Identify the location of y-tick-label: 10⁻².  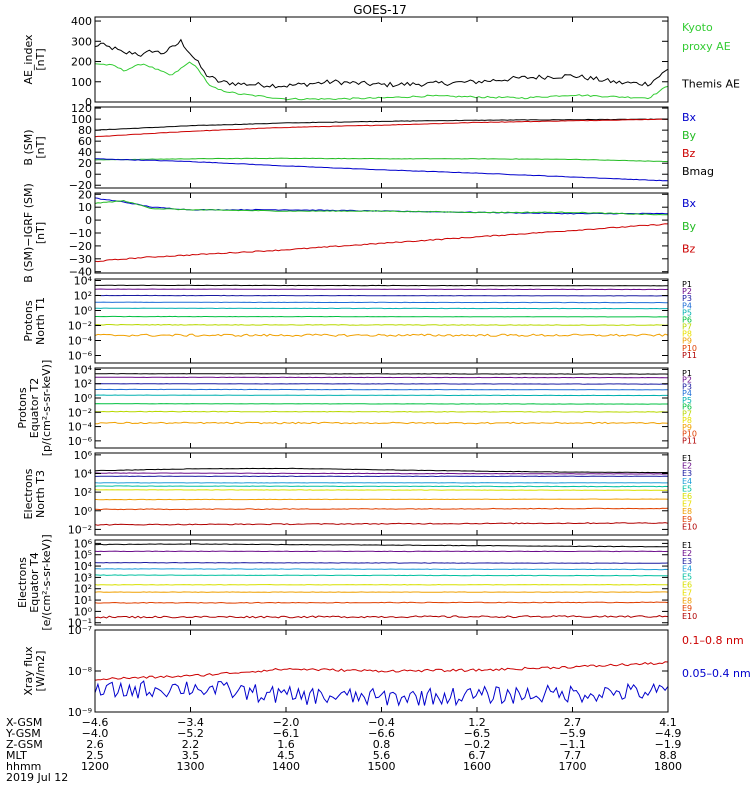
(80, 326).